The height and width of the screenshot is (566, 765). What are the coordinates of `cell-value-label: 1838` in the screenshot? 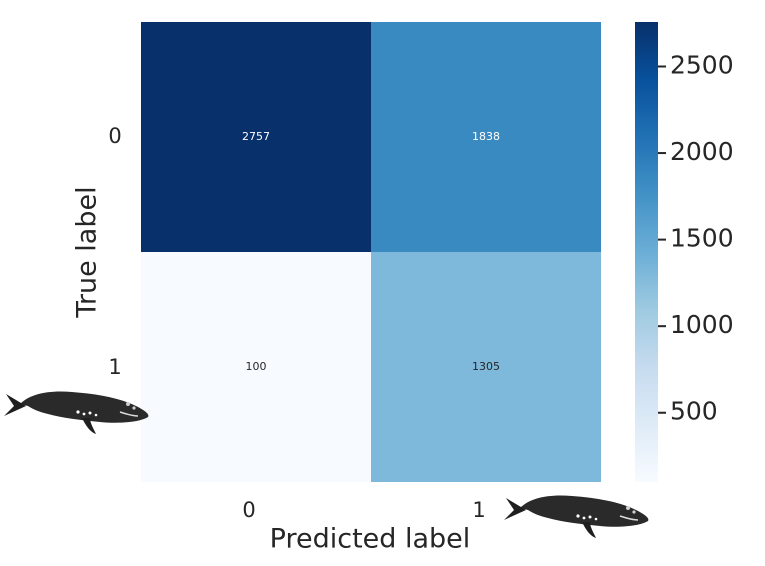 It's located at (486, 136).